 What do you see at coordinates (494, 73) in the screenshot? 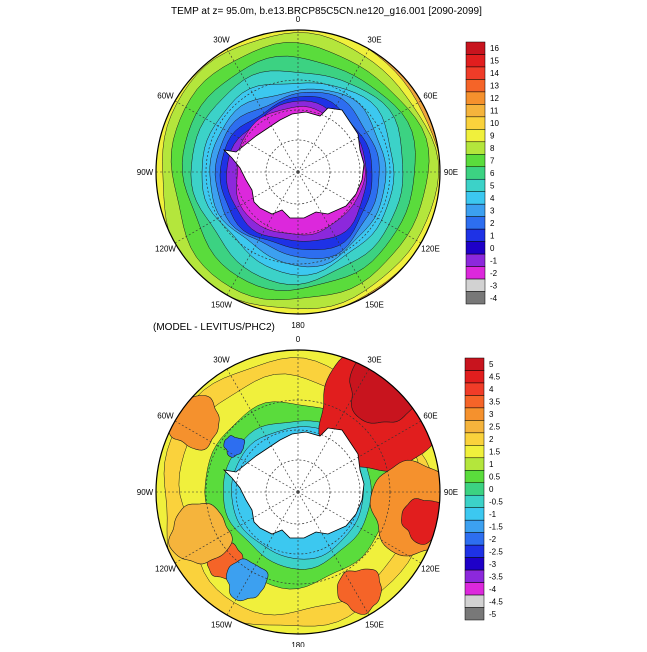
I see `colorbar-tick-label: 14` at bounding box center [494, 73].